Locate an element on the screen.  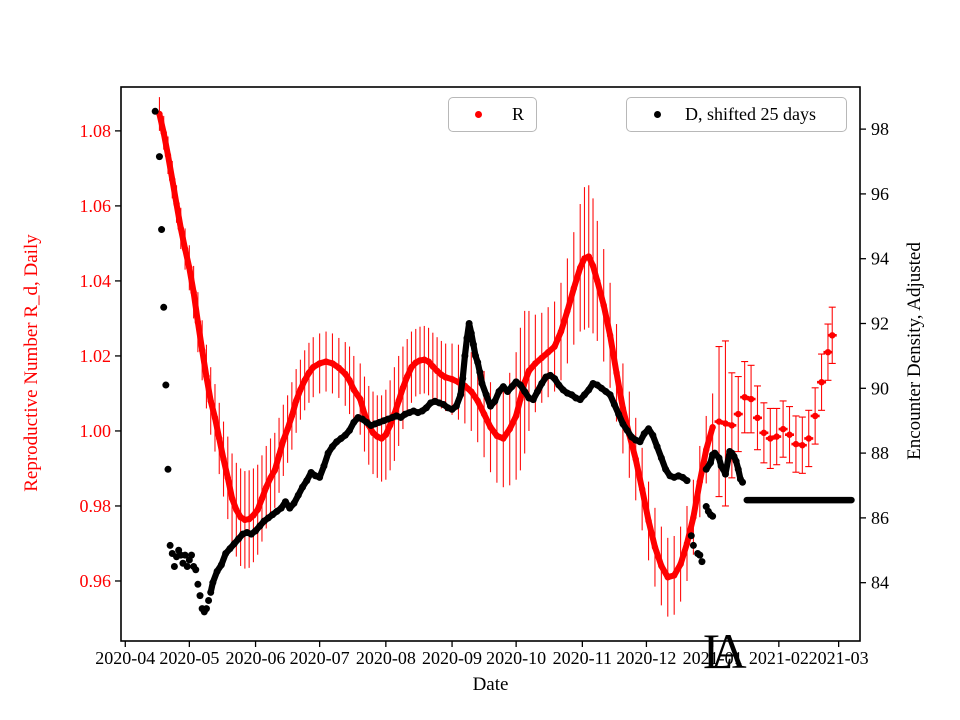
svg-text: 2021-01 is located at coordinates (713, 658).